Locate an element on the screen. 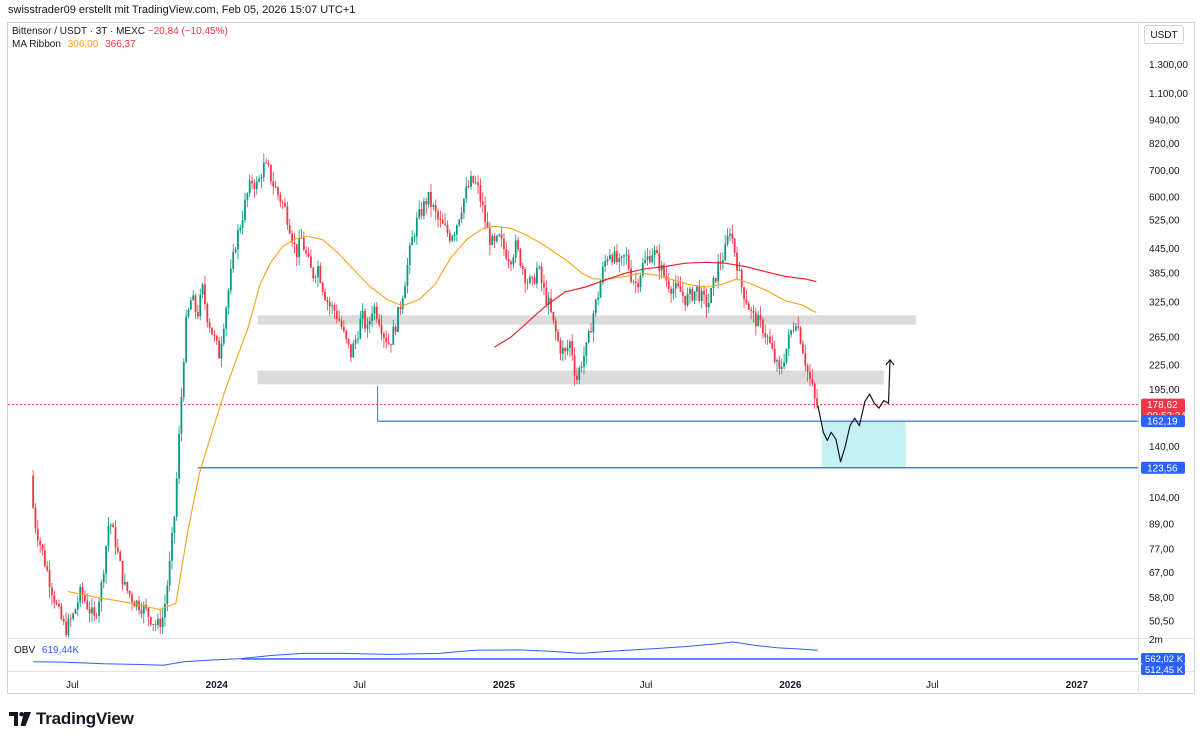  resistance-zone is located at coordinates (570, 377).